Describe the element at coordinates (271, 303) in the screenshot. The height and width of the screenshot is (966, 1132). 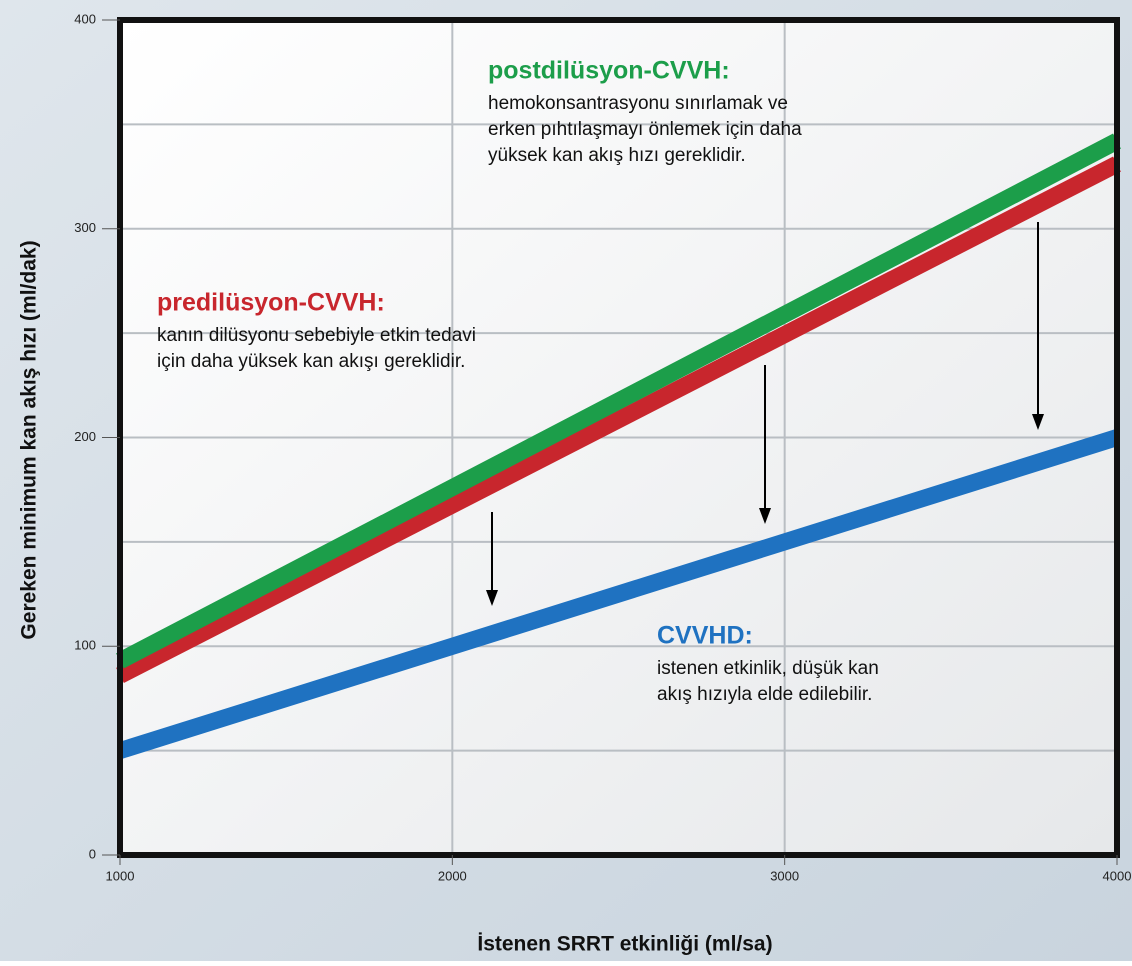
I see `annotation-title: predilüsyon-CVVH:` at that location.